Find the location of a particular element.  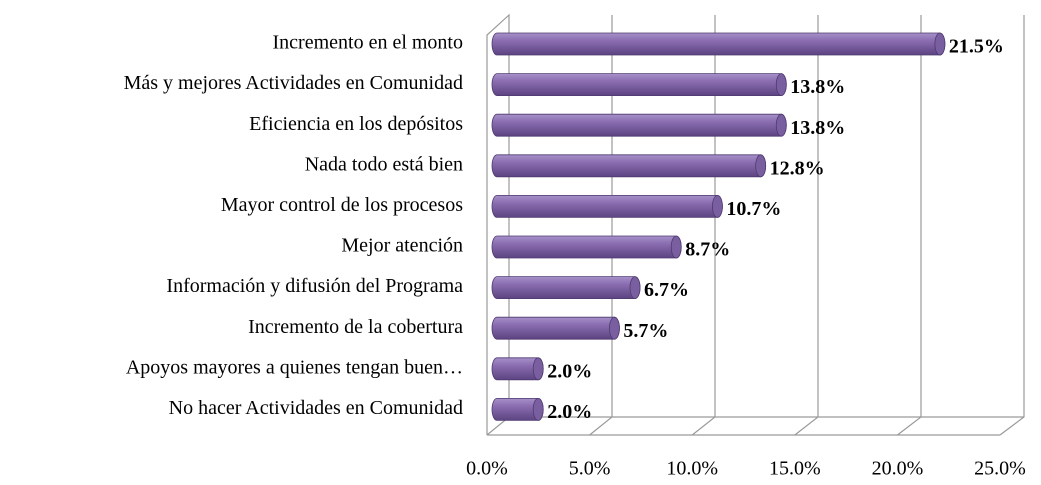

value-label: 10.7% is located at coordinates (753, 209).